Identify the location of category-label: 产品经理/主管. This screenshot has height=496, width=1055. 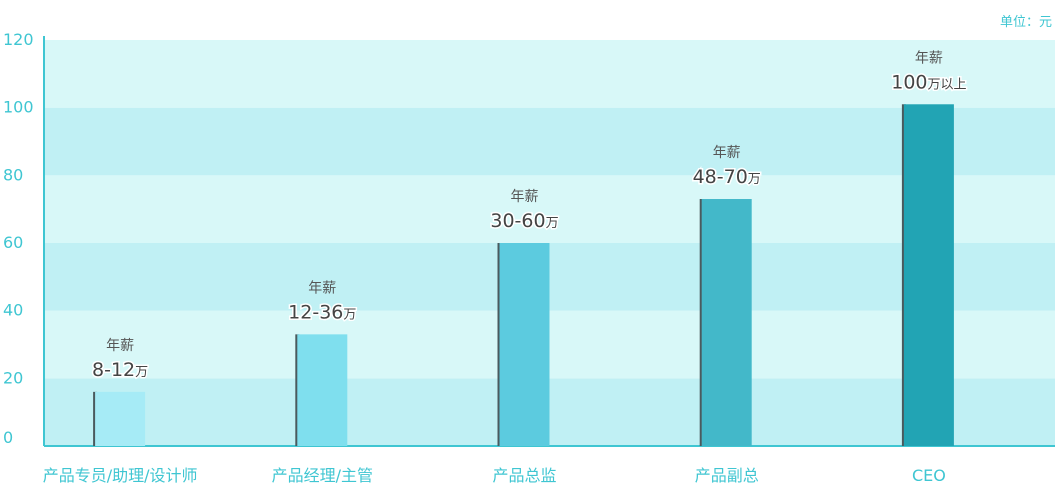
(322, 475).